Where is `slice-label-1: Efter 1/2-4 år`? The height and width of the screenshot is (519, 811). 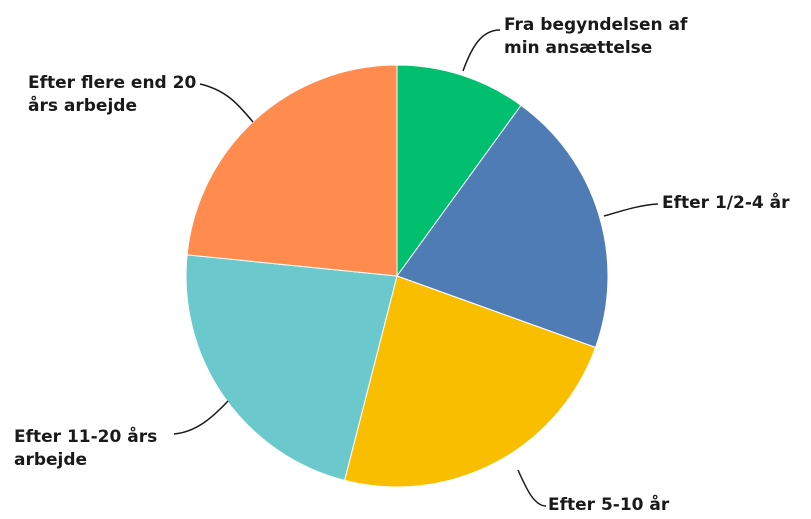
slice-label-1: Efter 1/2-4 år is located at coordinates (726, 203).